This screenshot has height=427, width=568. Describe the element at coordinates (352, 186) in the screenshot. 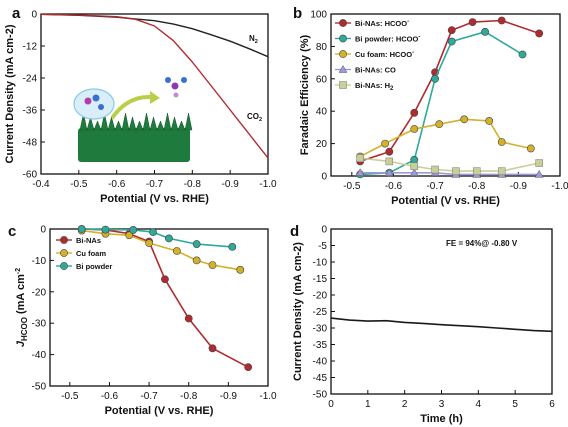

I see `x-tick-label: -0.5` at that location.